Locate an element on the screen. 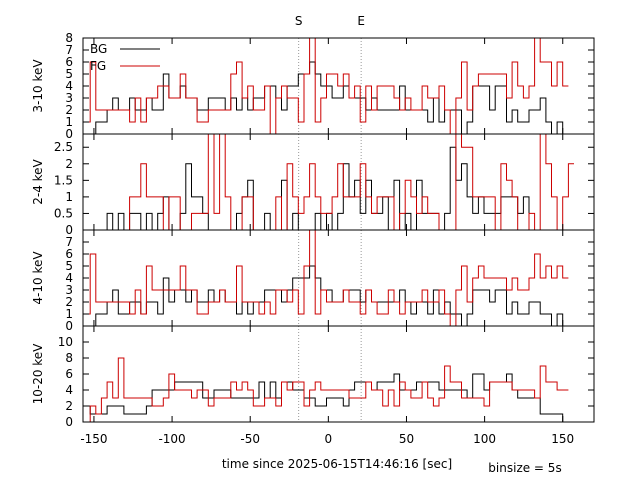  x-tick-label: -100 is located at coordinates (171, 439).